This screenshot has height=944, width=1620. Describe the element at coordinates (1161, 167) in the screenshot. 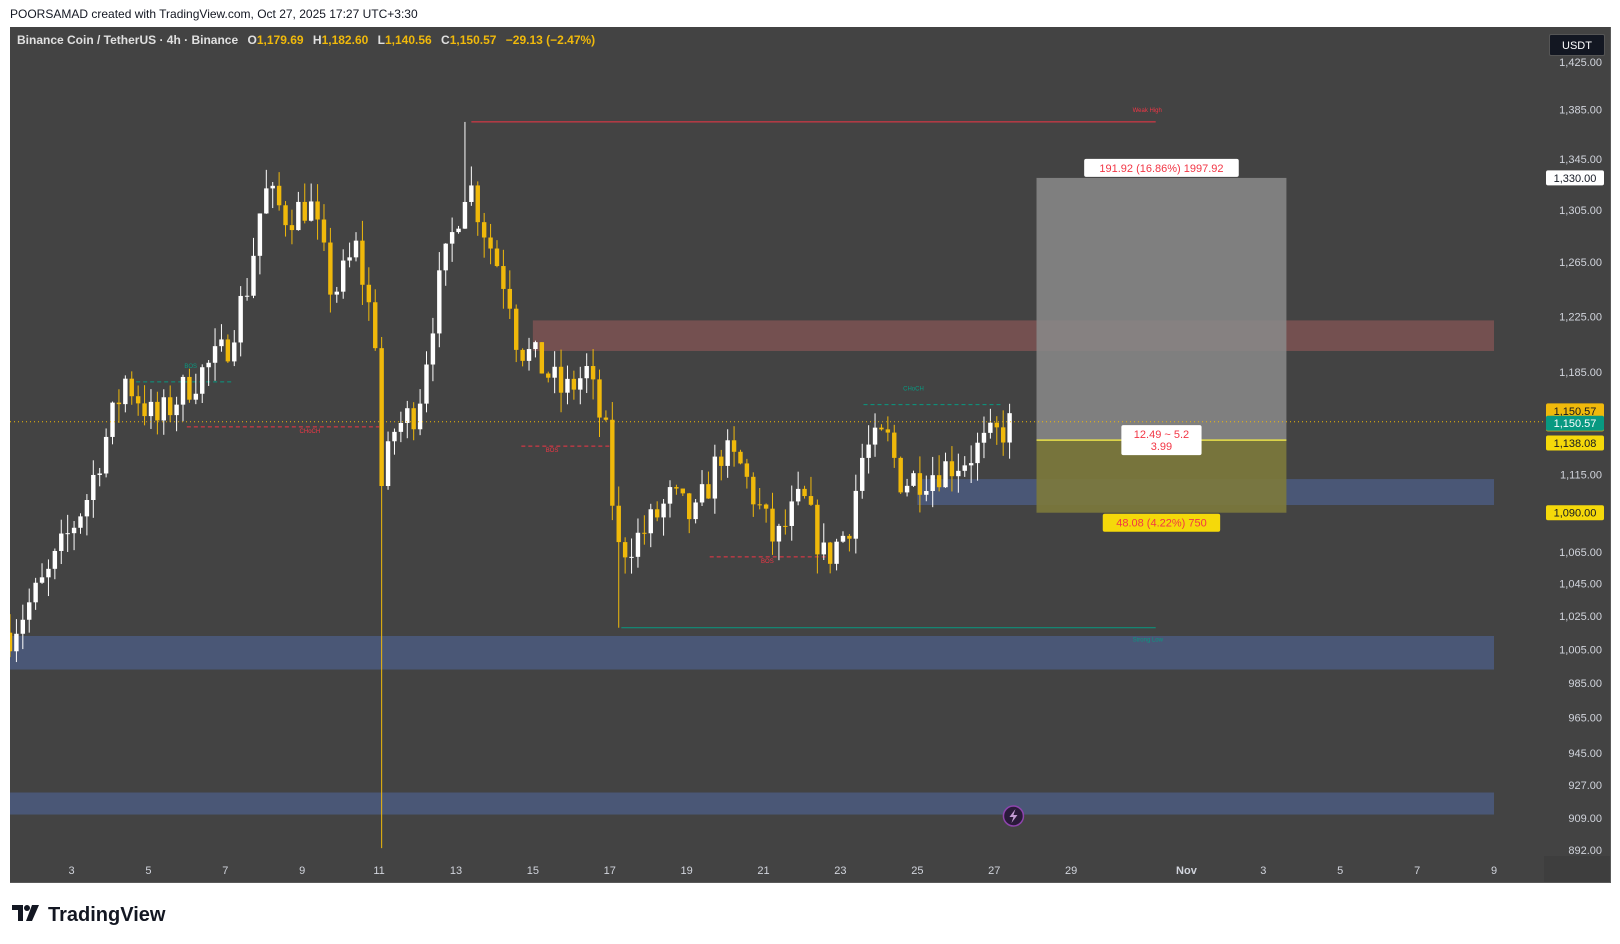

I see `position-profit-label: 191.92 (16.86%) 1997.92` at that location.